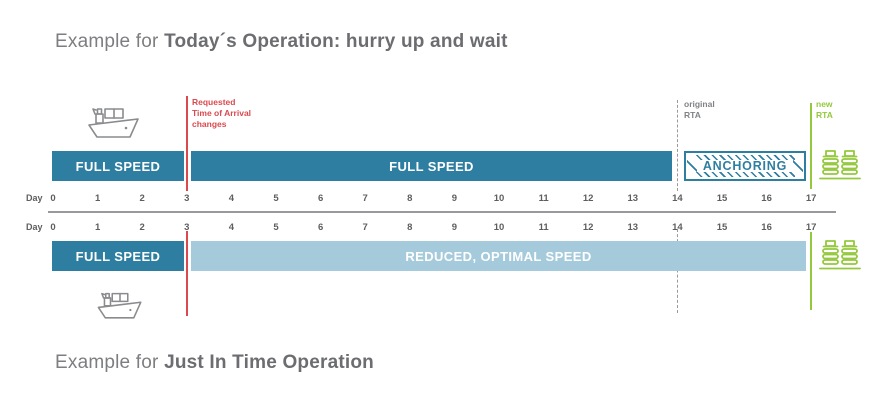  I want to click on jit-operation-title: Example for Just In Time Operation, so click(214, 363).